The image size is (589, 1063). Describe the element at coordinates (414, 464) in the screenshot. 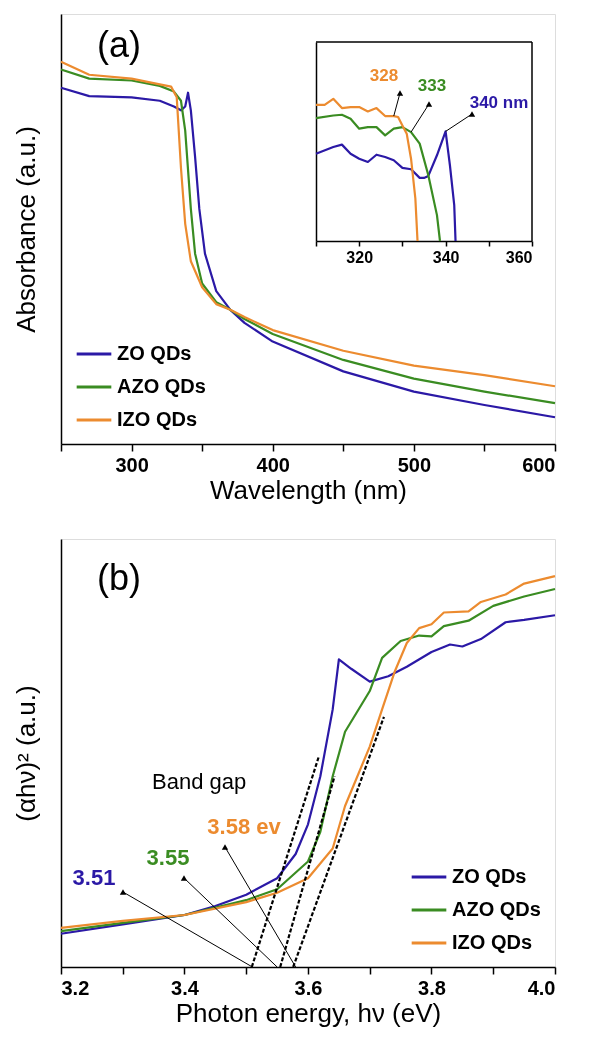

I see `x-tick-label: 500` at that location.